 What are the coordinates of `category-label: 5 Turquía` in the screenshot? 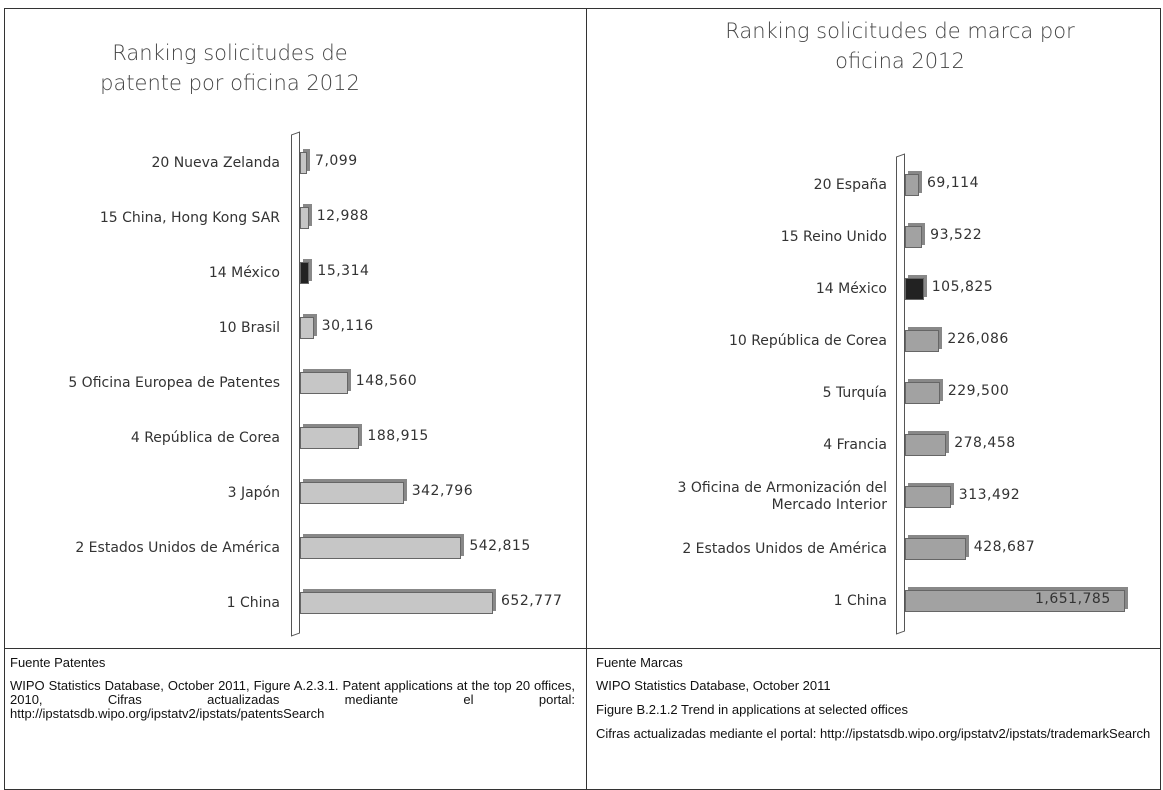 It's located at (854, 392).